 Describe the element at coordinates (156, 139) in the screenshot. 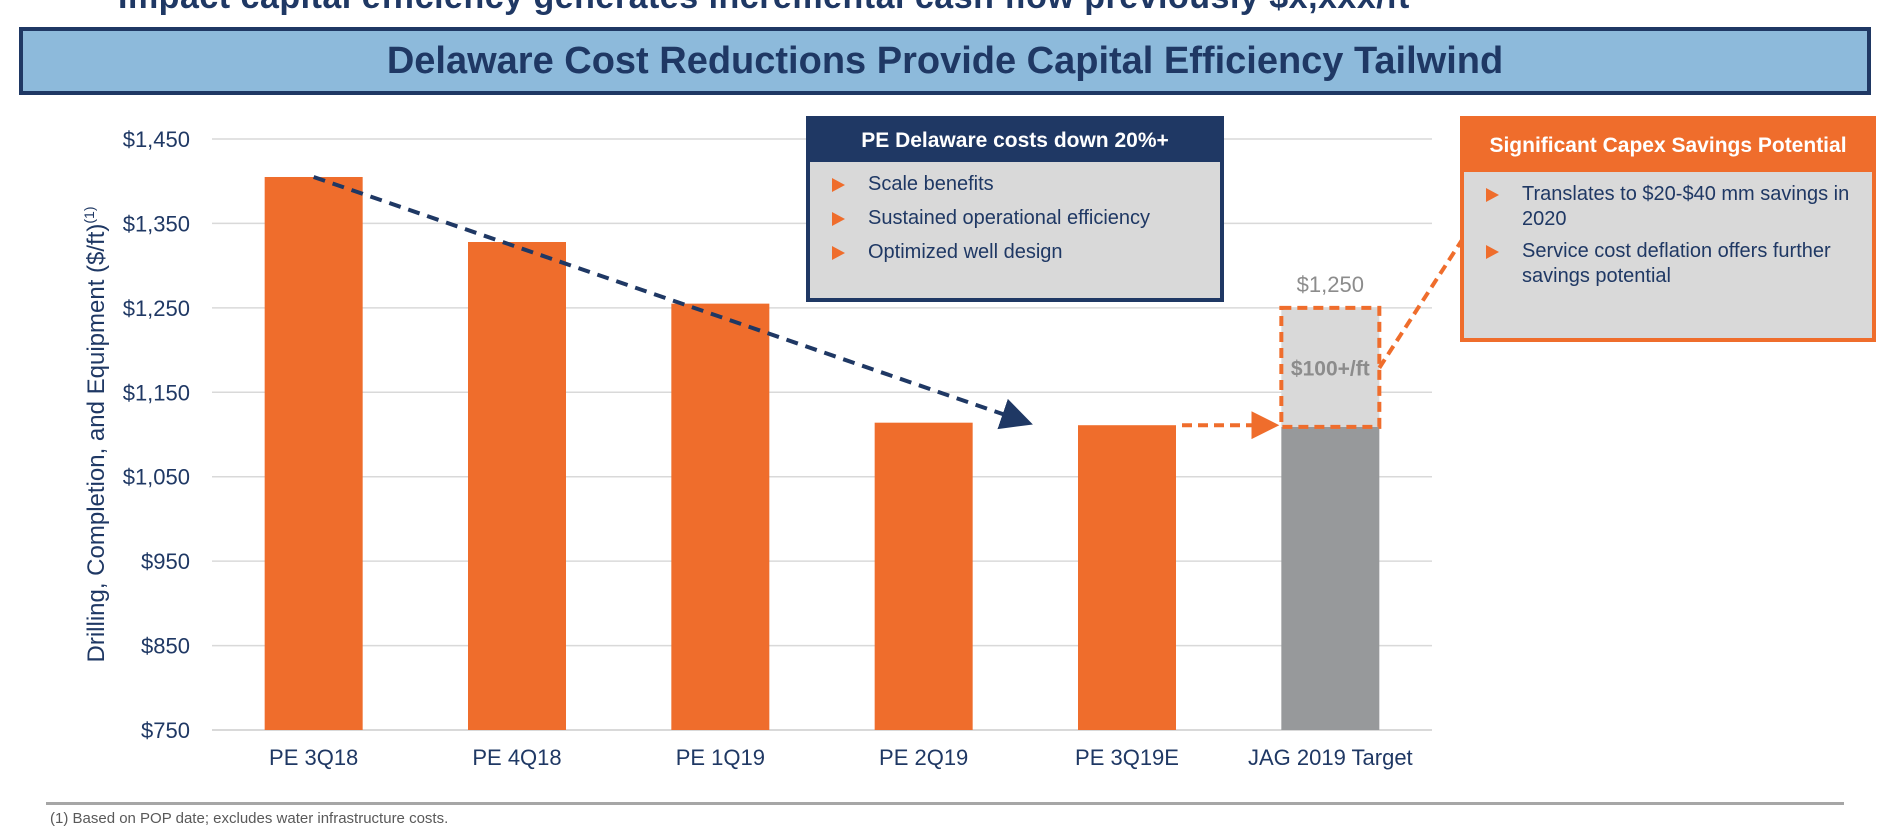

I see `y-tick-label: $1,450` at that location.